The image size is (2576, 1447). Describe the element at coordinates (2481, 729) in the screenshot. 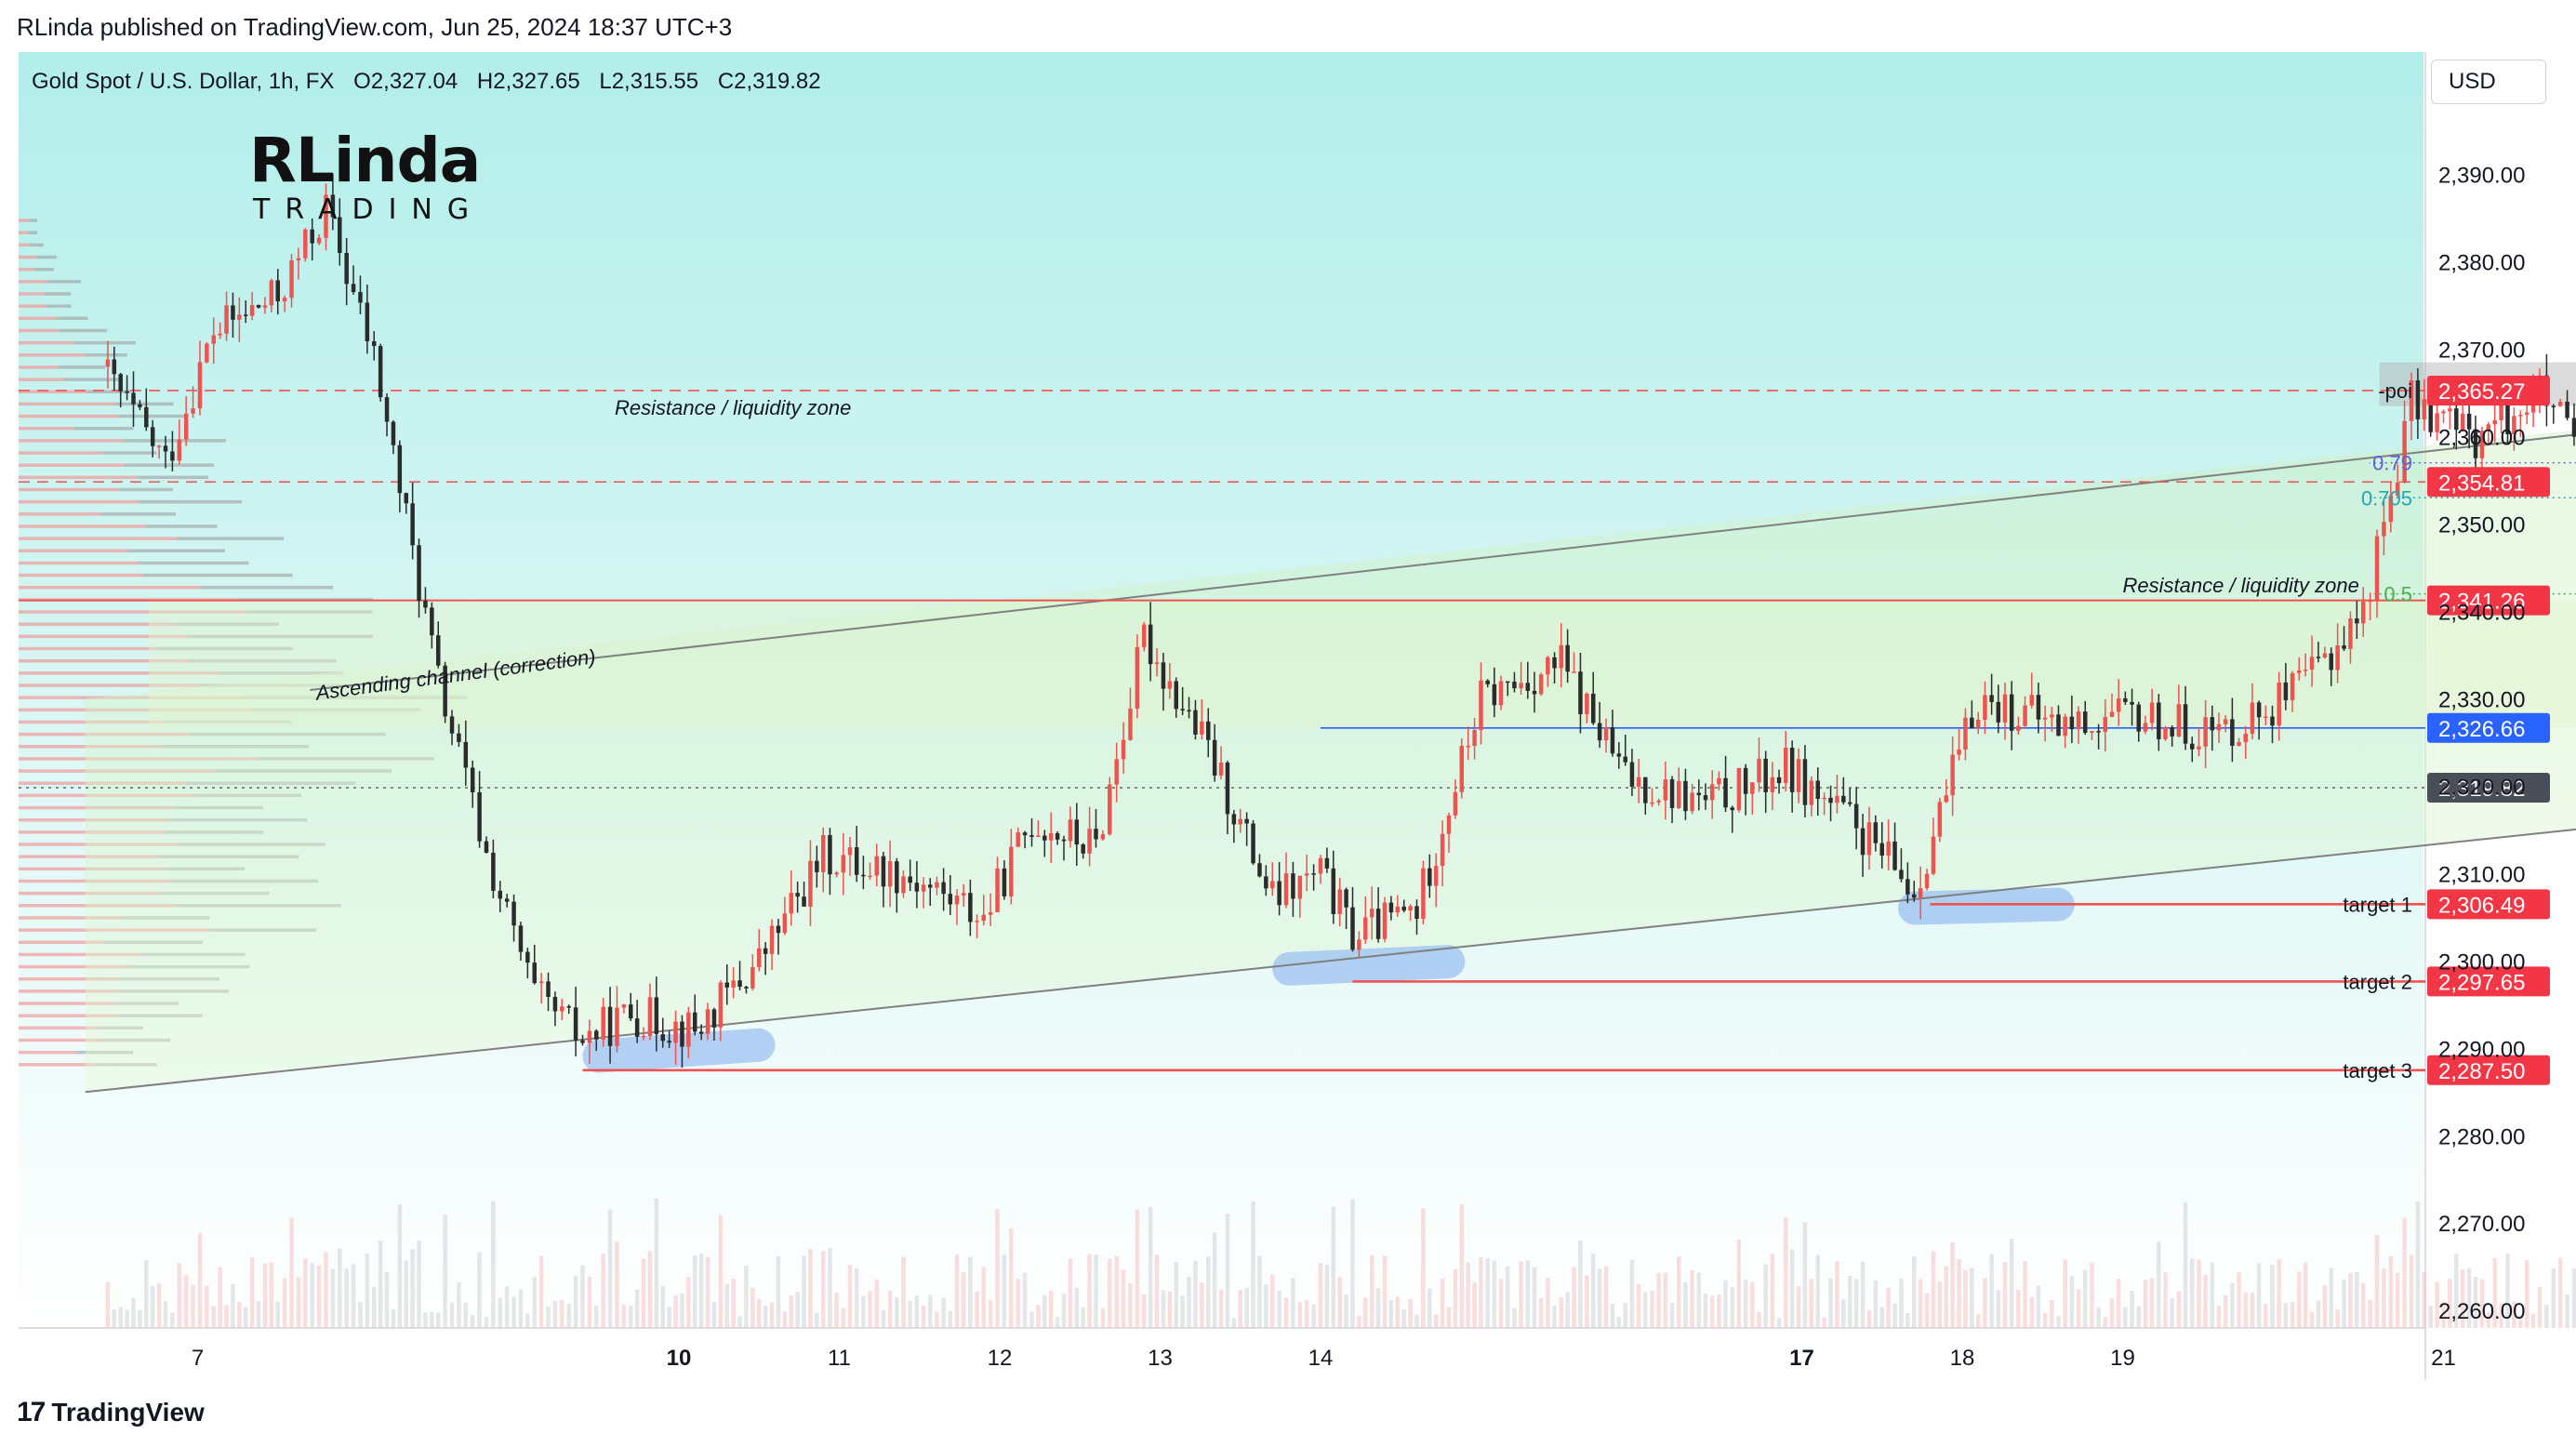

I see `price-label-blue-level: 2,326.66` at that location.